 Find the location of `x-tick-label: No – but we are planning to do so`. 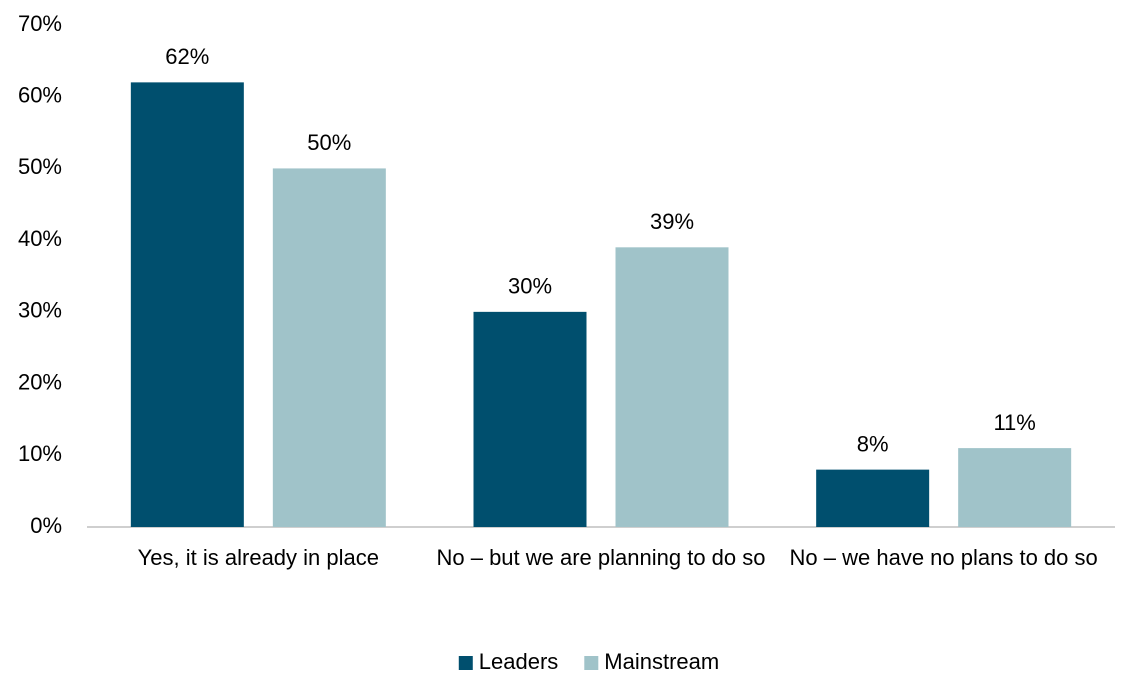

x-tick-label: No – but we are planning to do so is located at coordinates (600, 557).